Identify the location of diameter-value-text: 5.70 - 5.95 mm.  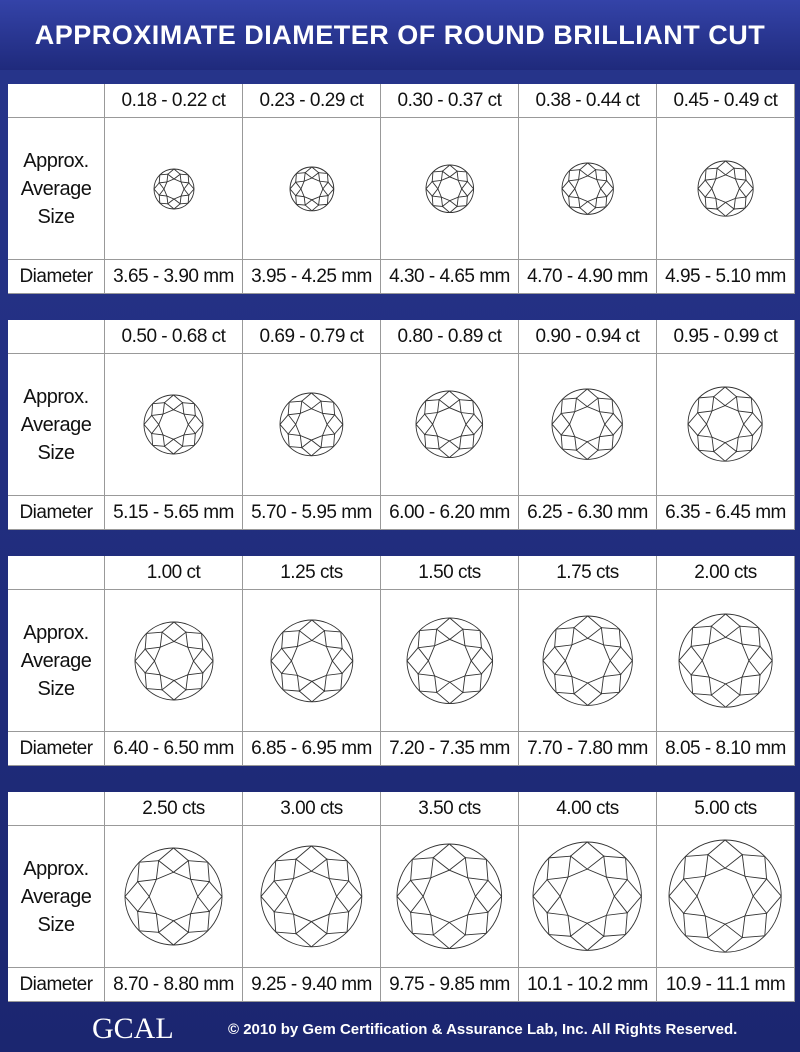
(311, 512).